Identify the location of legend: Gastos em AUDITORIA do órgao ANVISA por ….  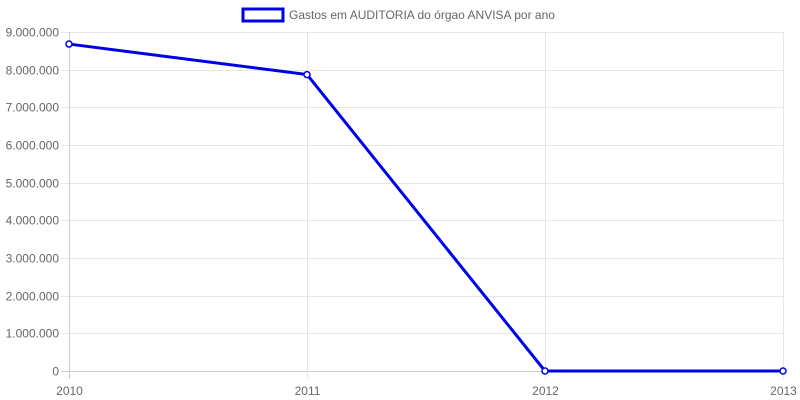
(398, 15).